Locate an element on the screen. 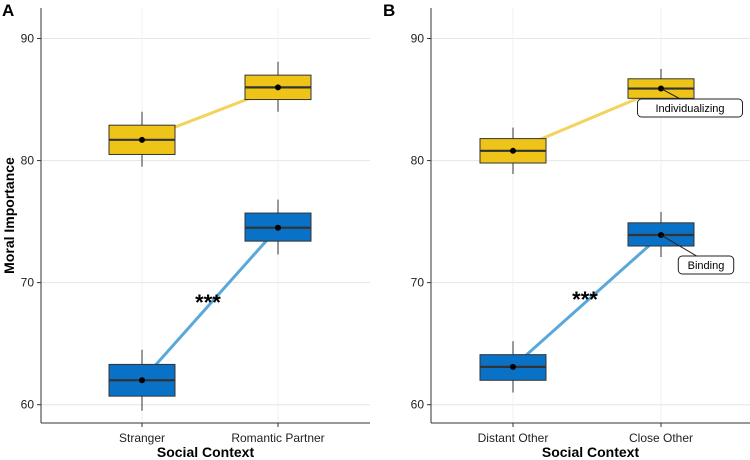  callout-leader is located at coordinates (680, 246).